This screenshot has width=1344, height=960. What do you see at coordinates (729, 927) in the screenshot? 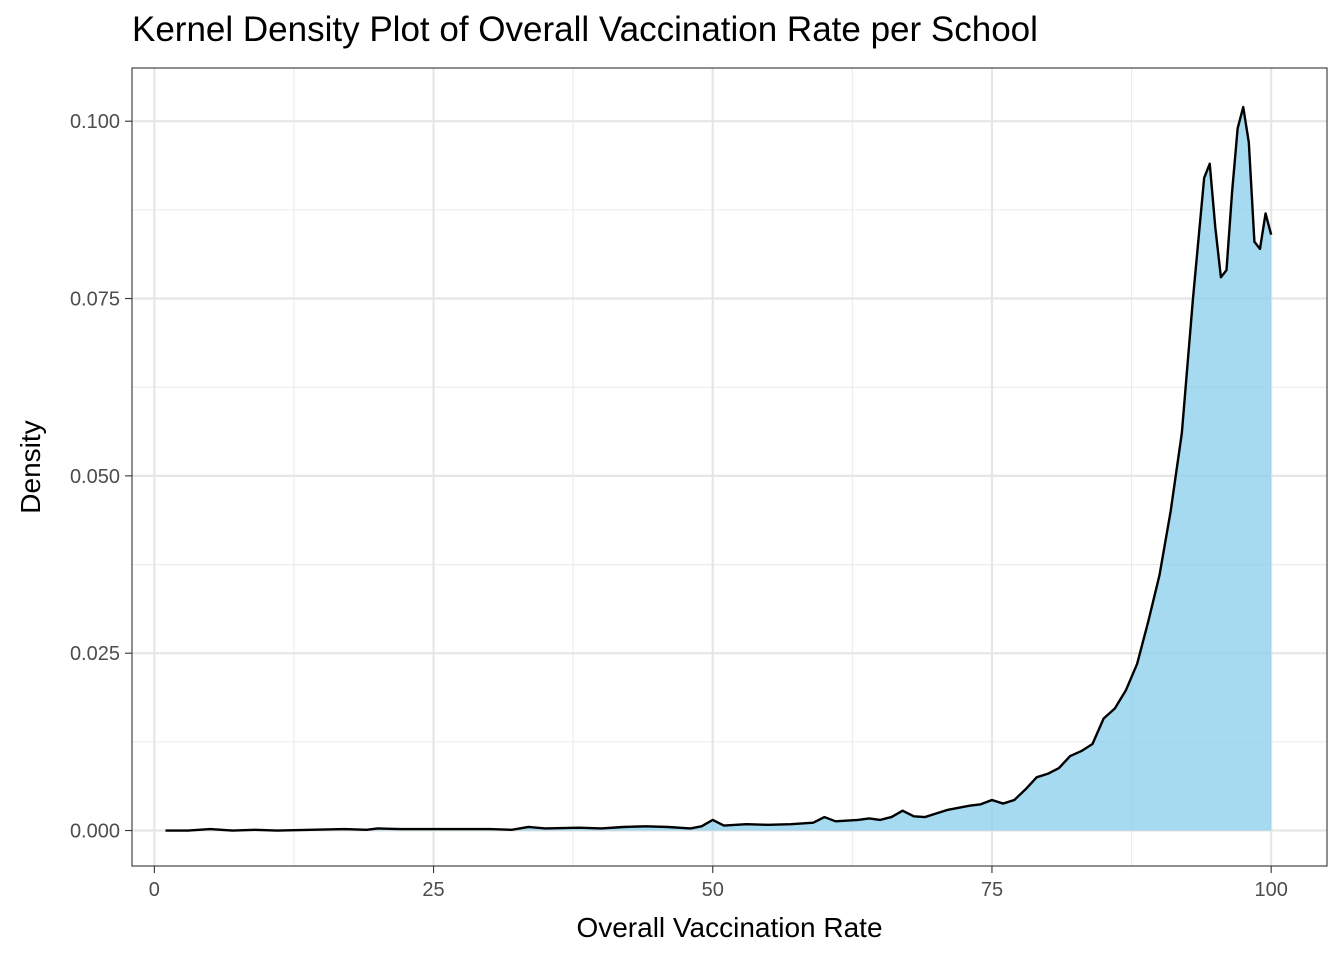
I see `x-axis-title: Overall Vaccination Rate` at bounding box center [729, 927].